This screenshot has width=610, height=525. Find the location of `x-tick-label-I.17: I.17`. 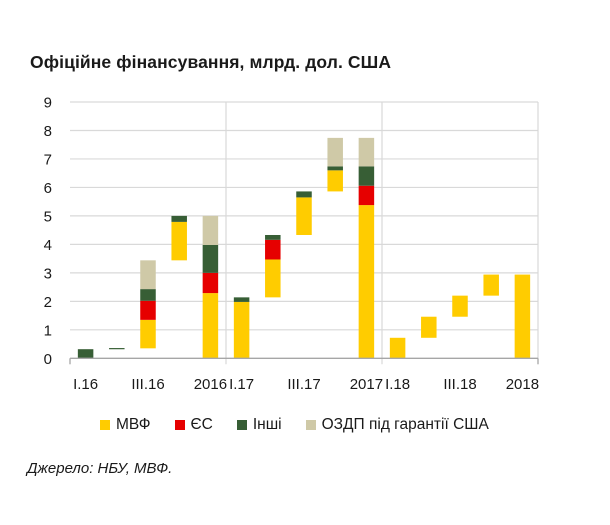

x-tick-label-I.17: I.17 is located at coordinates (241, 384).